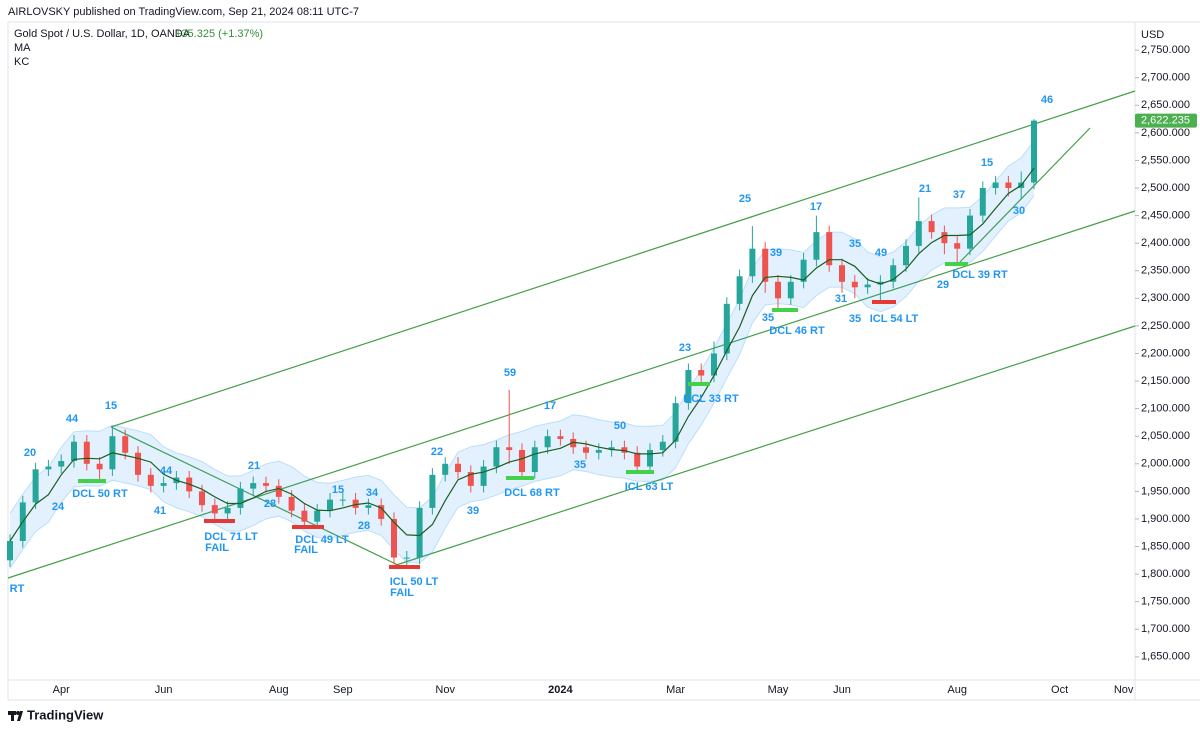  Describe the element at coordinates (881, 253) in the screenshot. I see `cycle-annotation: 49` at that location.